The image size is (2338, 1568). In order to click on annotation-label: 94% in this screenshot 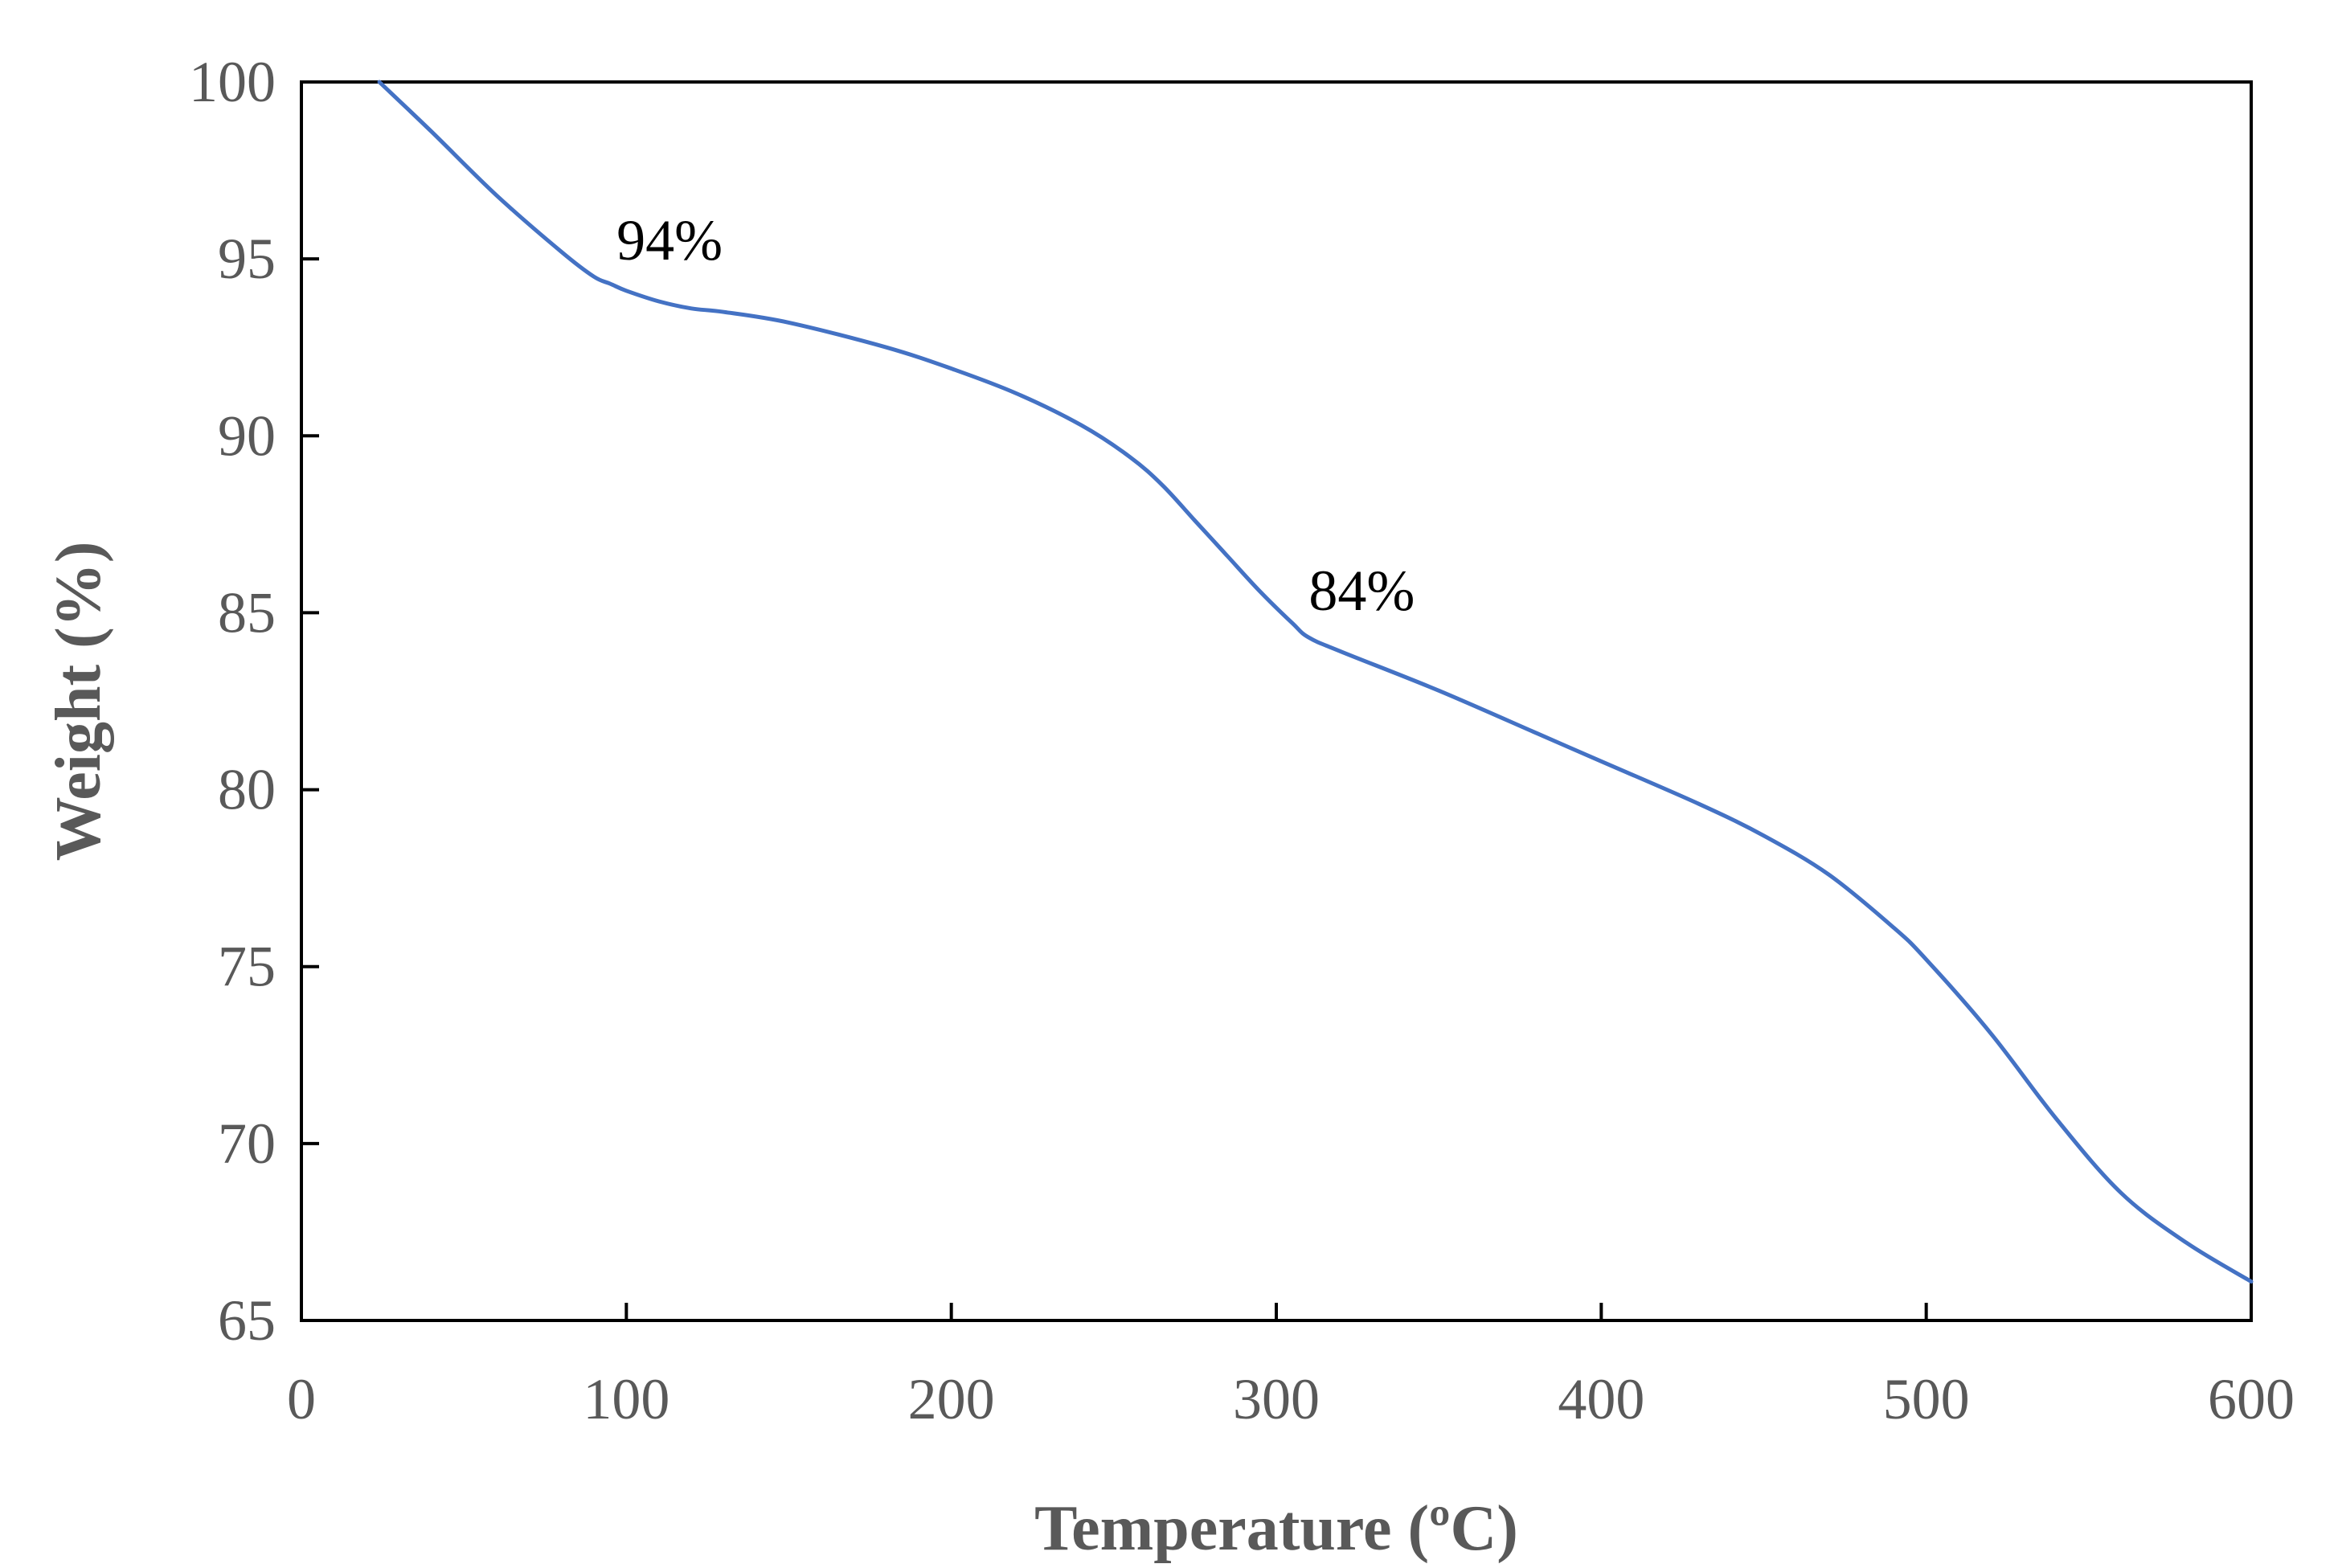, I will do `click(669, 240)`.